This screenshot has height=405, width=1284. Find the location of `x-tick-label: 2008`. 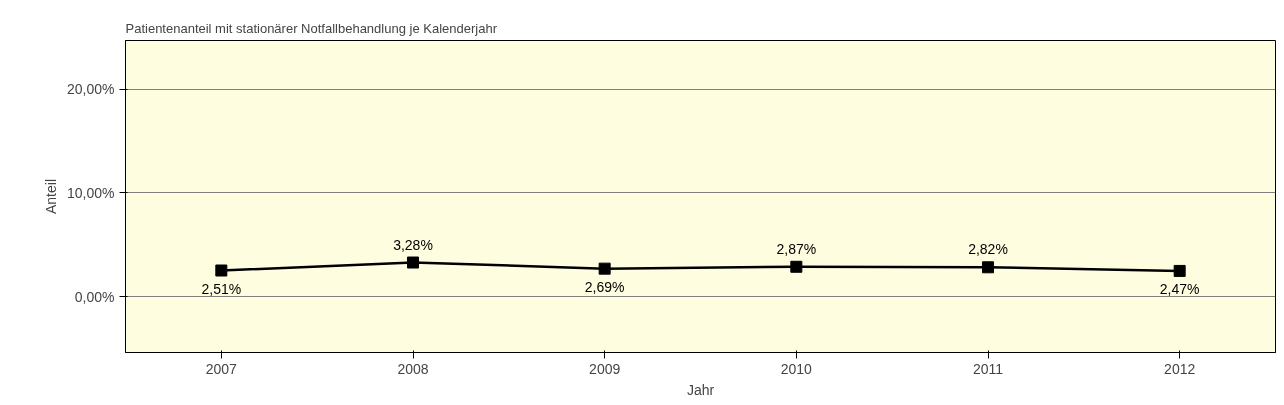

x-tick-label: 2008 is located at coordinates (413, 368).